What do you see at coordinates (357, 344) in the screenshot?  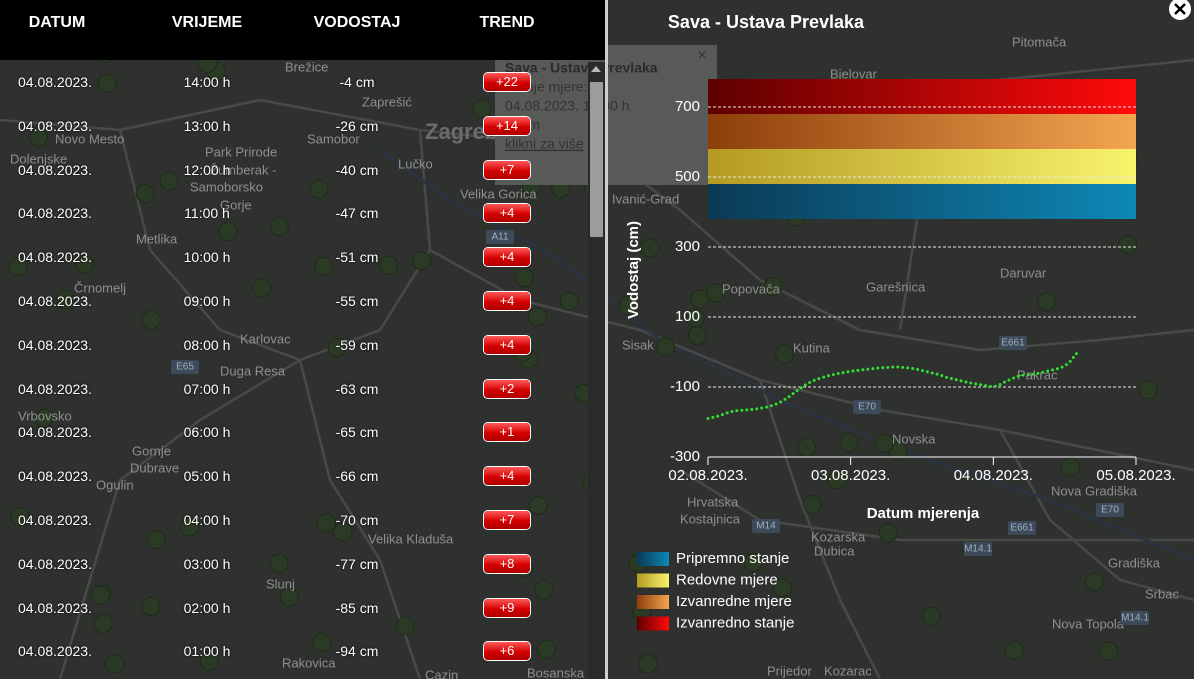 I see `level-cell: -59 cm` at bounding box center [357, 344].